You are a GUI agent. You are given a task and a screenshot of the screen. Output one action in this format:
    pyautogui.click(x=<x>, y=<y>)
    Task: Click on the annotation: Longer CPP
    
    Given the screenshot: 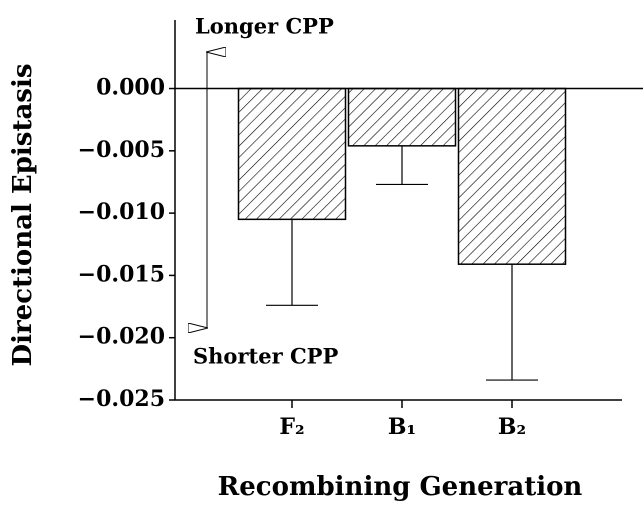 What is the action you would take?
    pyautogui.click(x=264, y=26)
    